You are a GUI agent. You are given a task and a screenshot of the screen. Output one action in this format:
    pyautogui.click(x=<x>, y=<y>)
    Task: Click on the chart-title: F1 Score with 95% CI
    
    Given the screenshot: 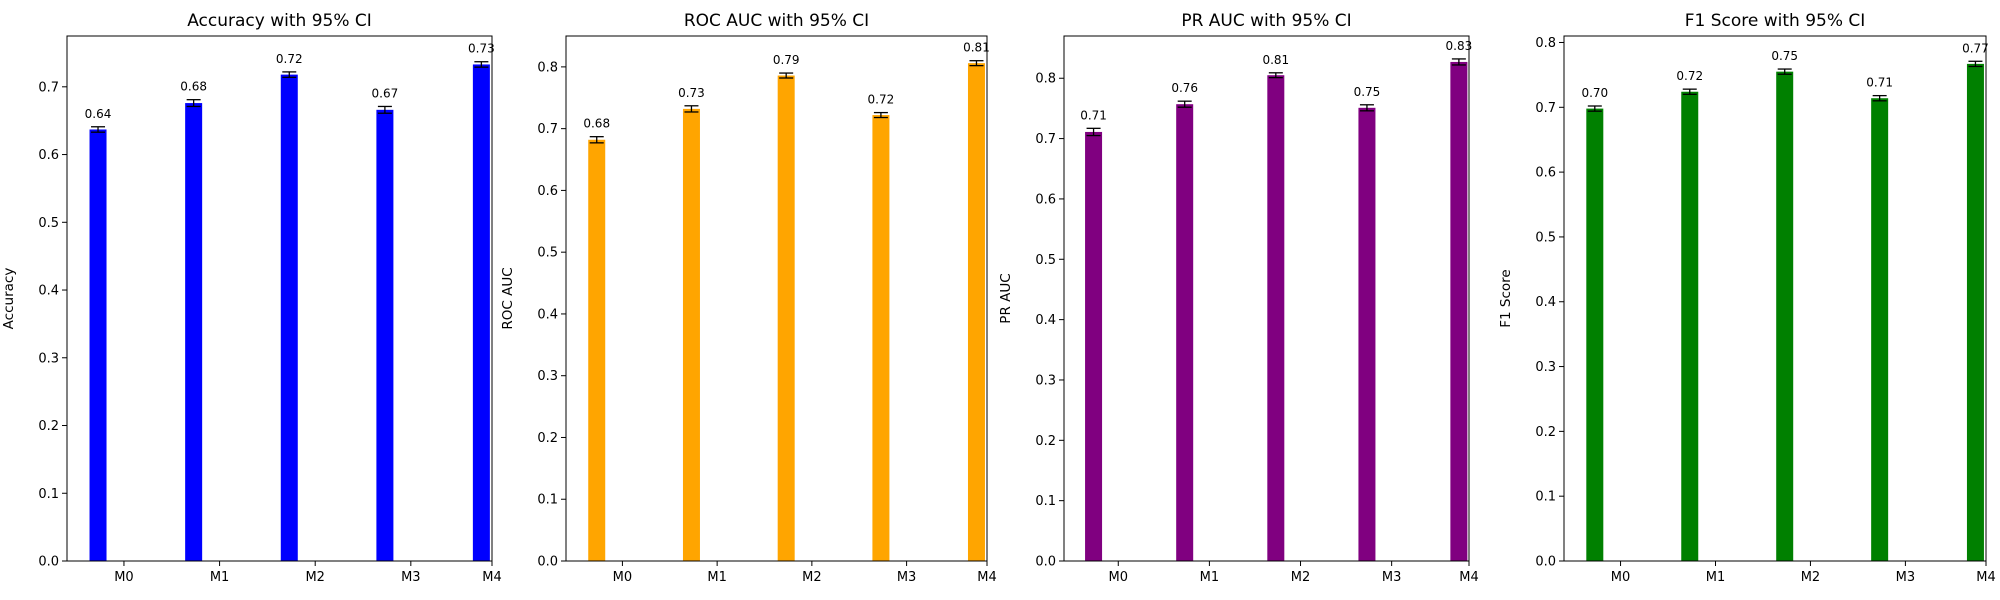 What is the action you would take?
    pyautogui.click(x=1775, y=21)
    